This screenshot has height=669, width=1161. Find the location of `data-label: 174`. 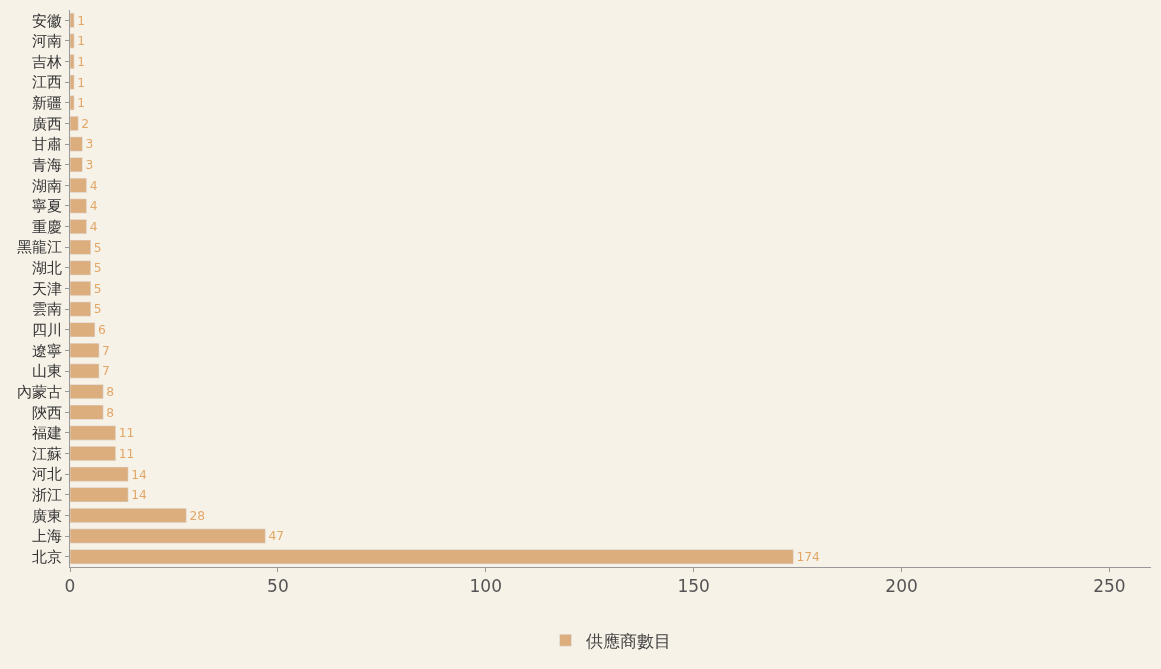

data-label: 174 is located at coordinates (808, 557).